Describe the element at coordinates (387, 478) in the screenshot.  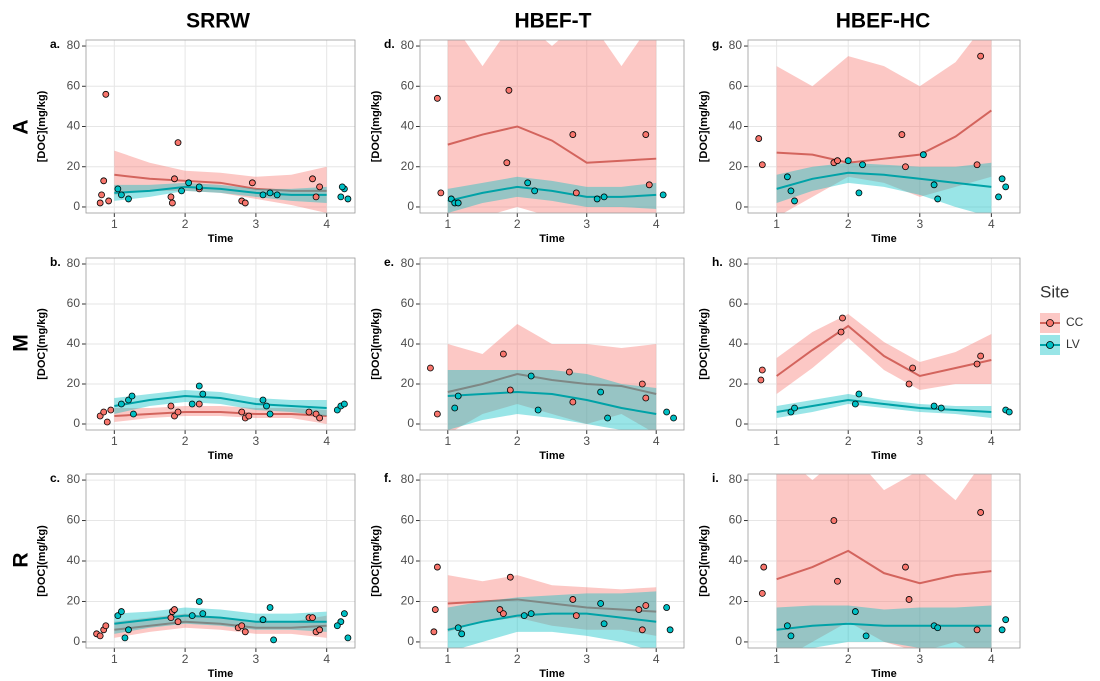
I see `panel-tag: f.` at that location.